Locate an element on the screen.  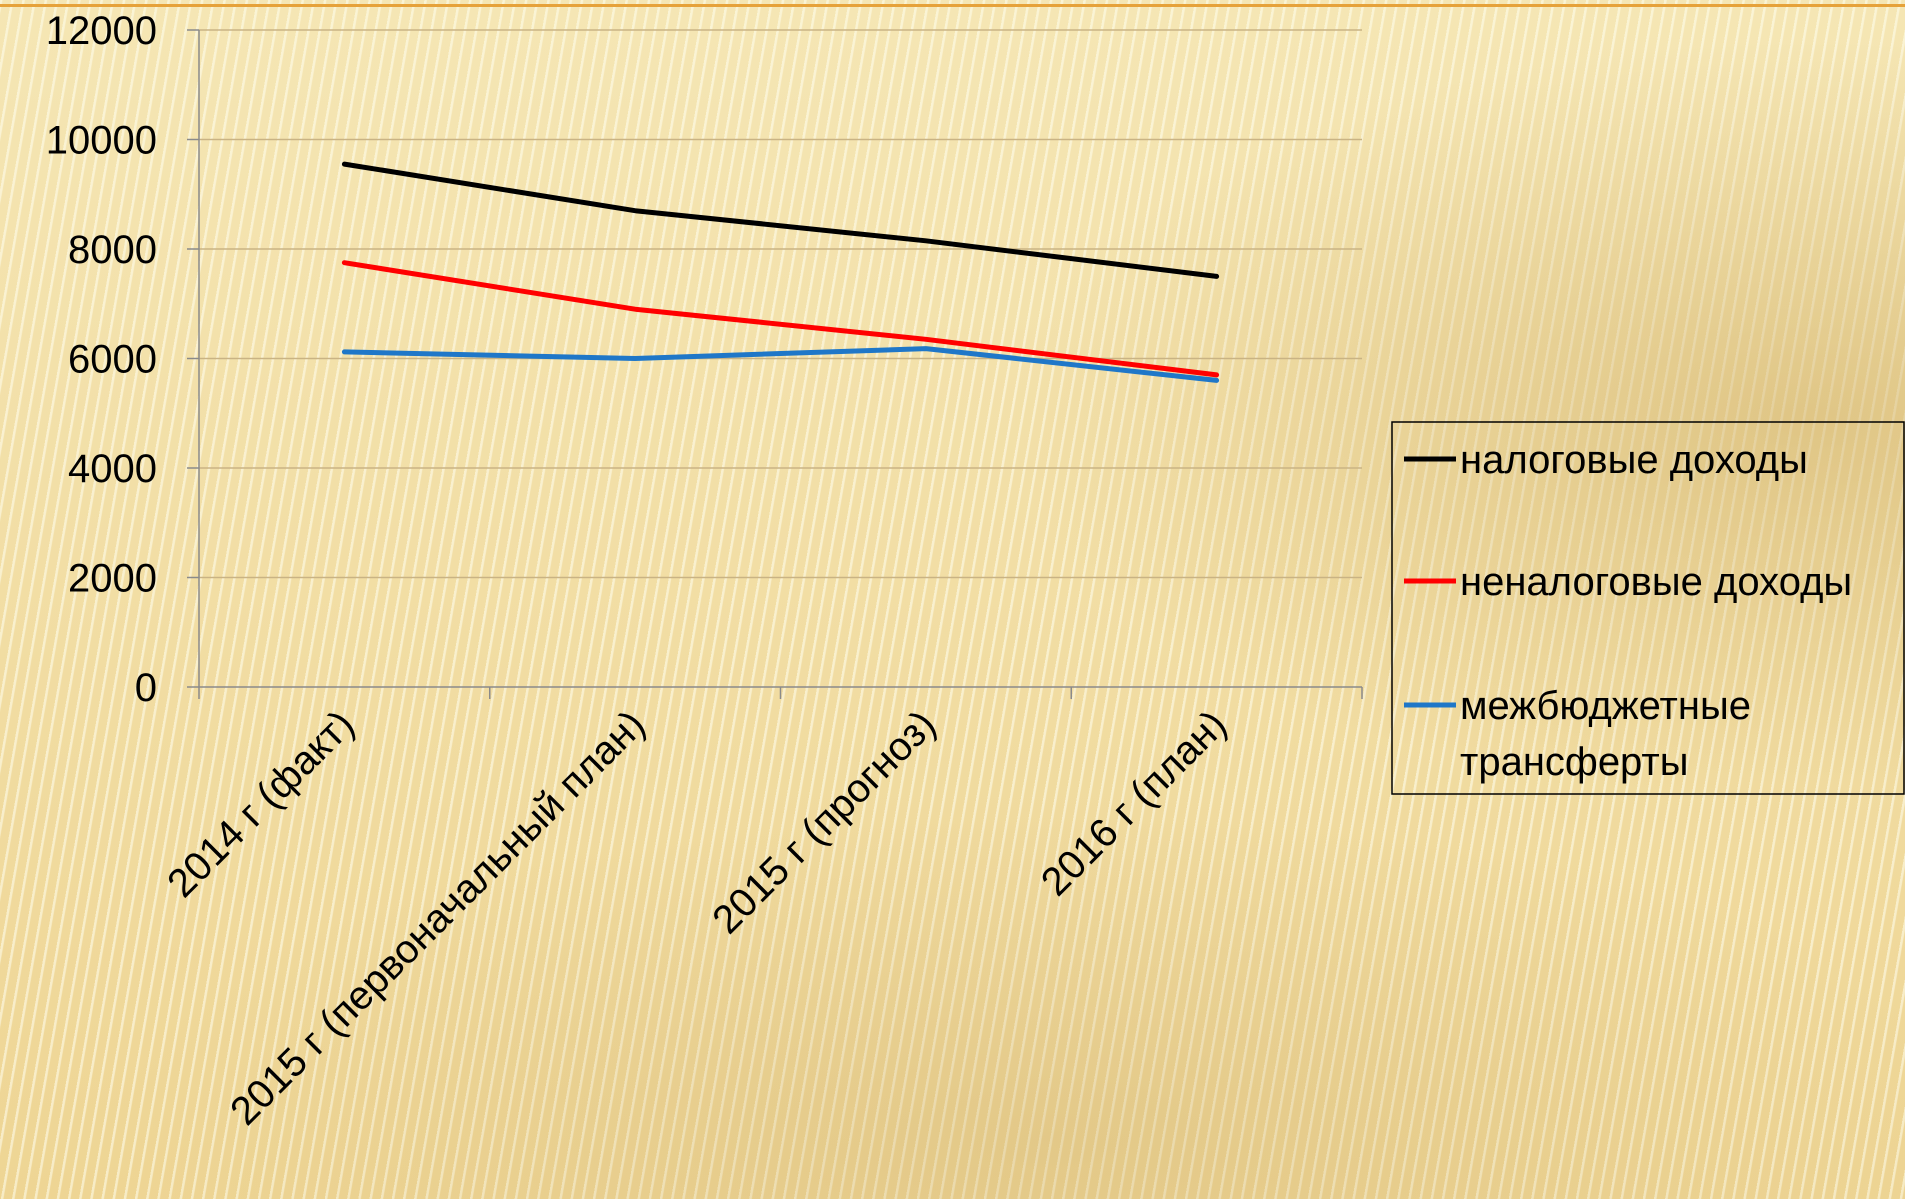
legend-box is located at coordinates (1648, 608).